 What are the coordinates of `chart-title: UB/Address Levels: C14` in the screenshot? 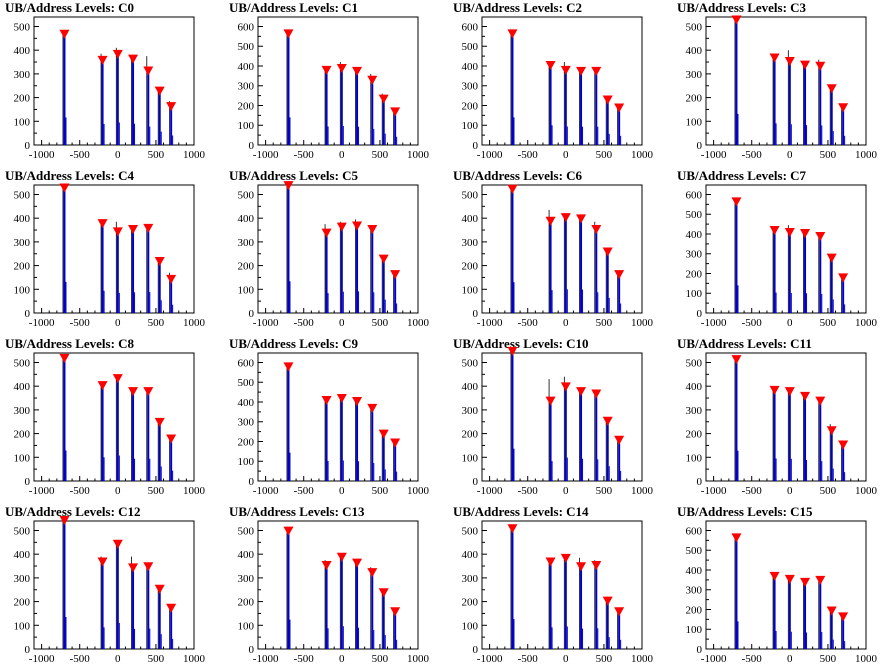 It's located at (521, 511).